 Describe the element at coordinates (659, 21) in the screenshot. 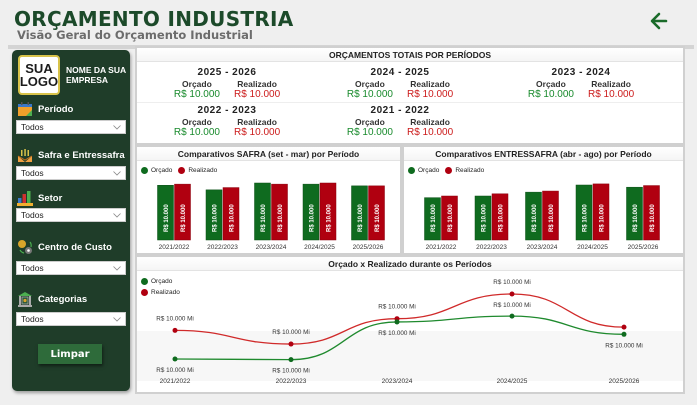

I see `back-button` at that location.